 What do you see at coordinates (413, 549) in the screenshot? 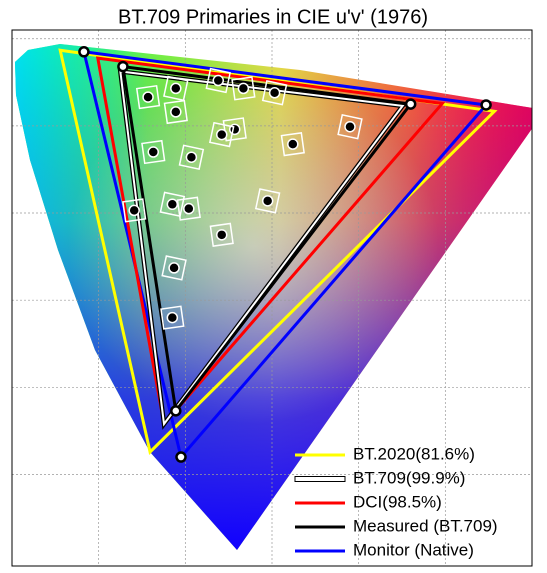
I see `legend-label: Monitor (Native)` at bounding box center [413, 549].